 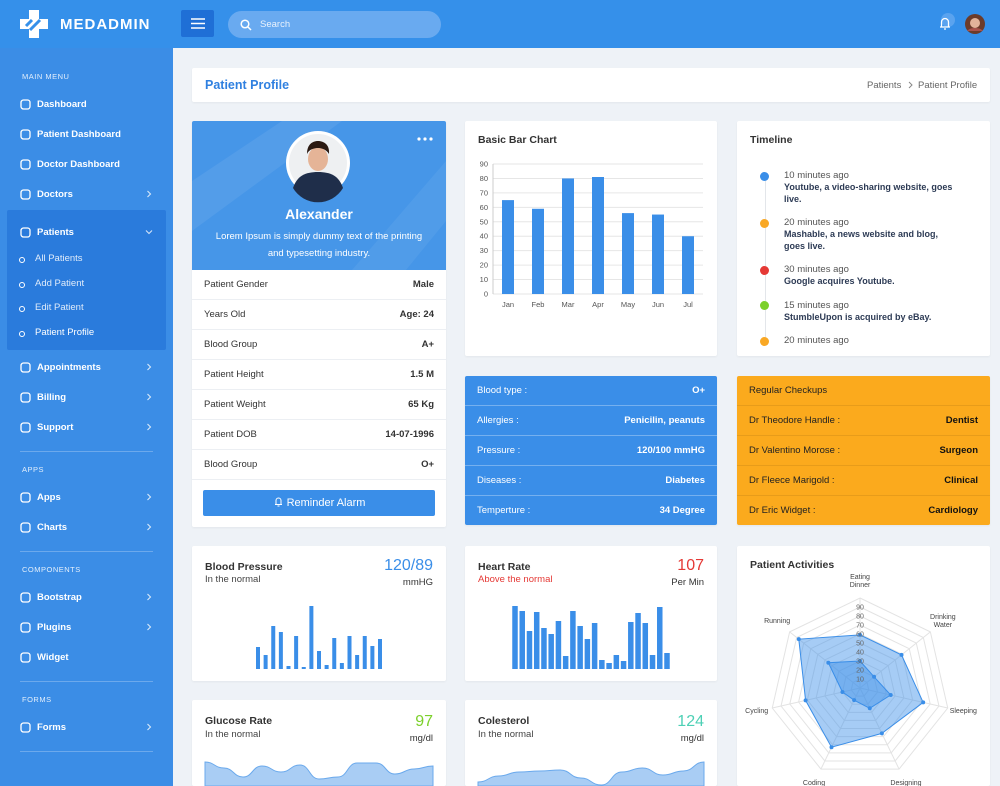 What do you see at coordinates (688, 304) in the screenshot?
I see `x-tick-label: Jul` at bounding box center [688, 304].